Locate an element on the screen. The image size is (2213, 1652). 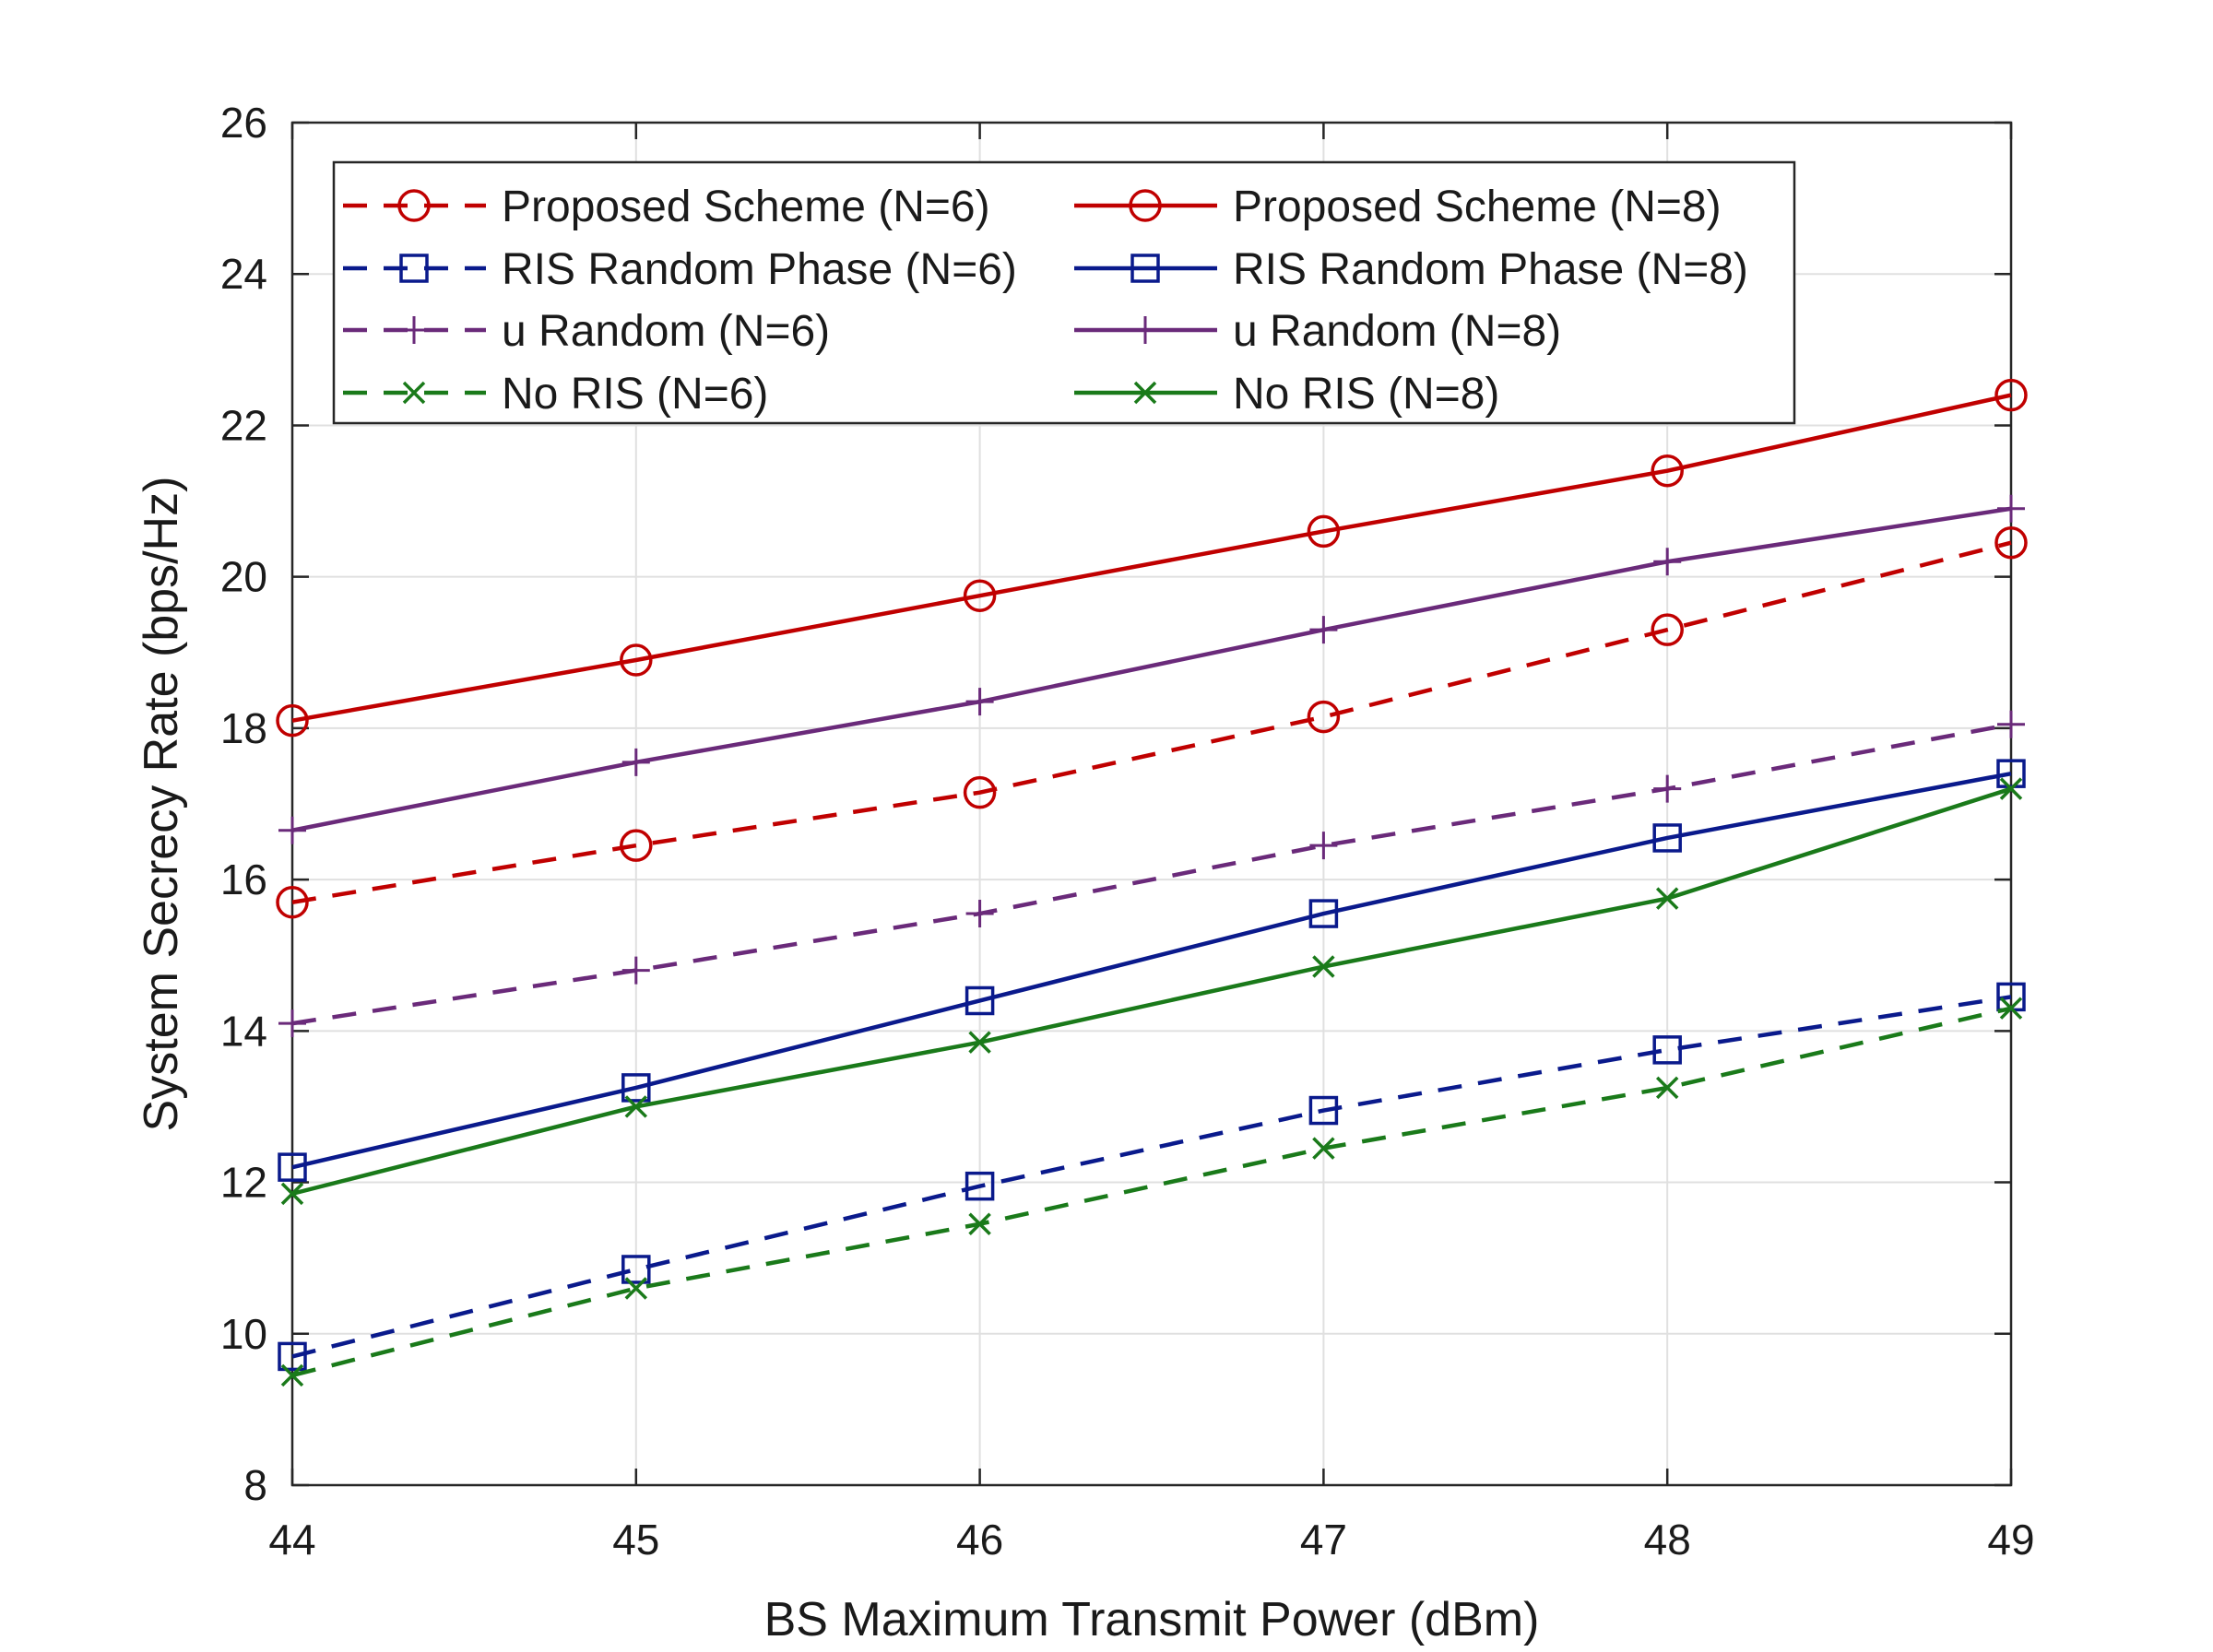
y-axis-title: System Secrecy Rate (bps/Hz) is located at coordinates (161, 804).